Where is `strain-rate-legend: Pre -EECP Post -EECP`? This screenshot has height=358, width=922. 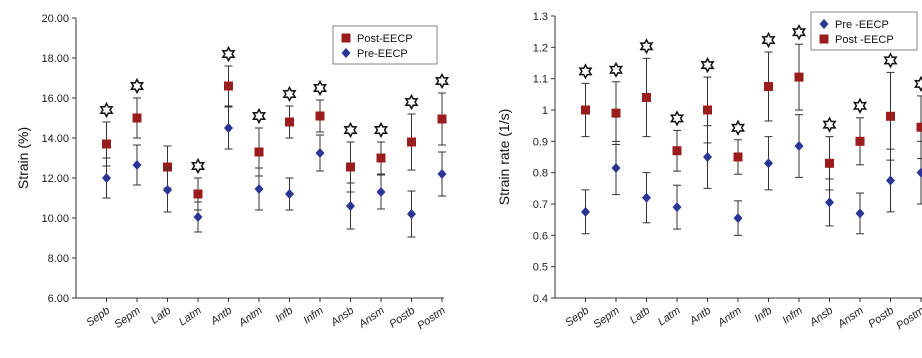 strain-rate-legend: Pre -EECP Post -EECP is located at coordinates (864, 31).